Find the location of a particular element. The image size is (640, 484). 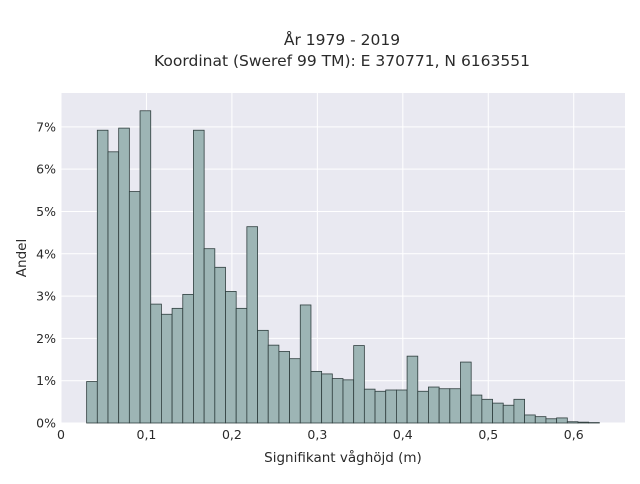

x-axis-ticks: 0 0,1 0,2 0,3 0,4 0,5 0,6 is located at coordinates (320, 434).